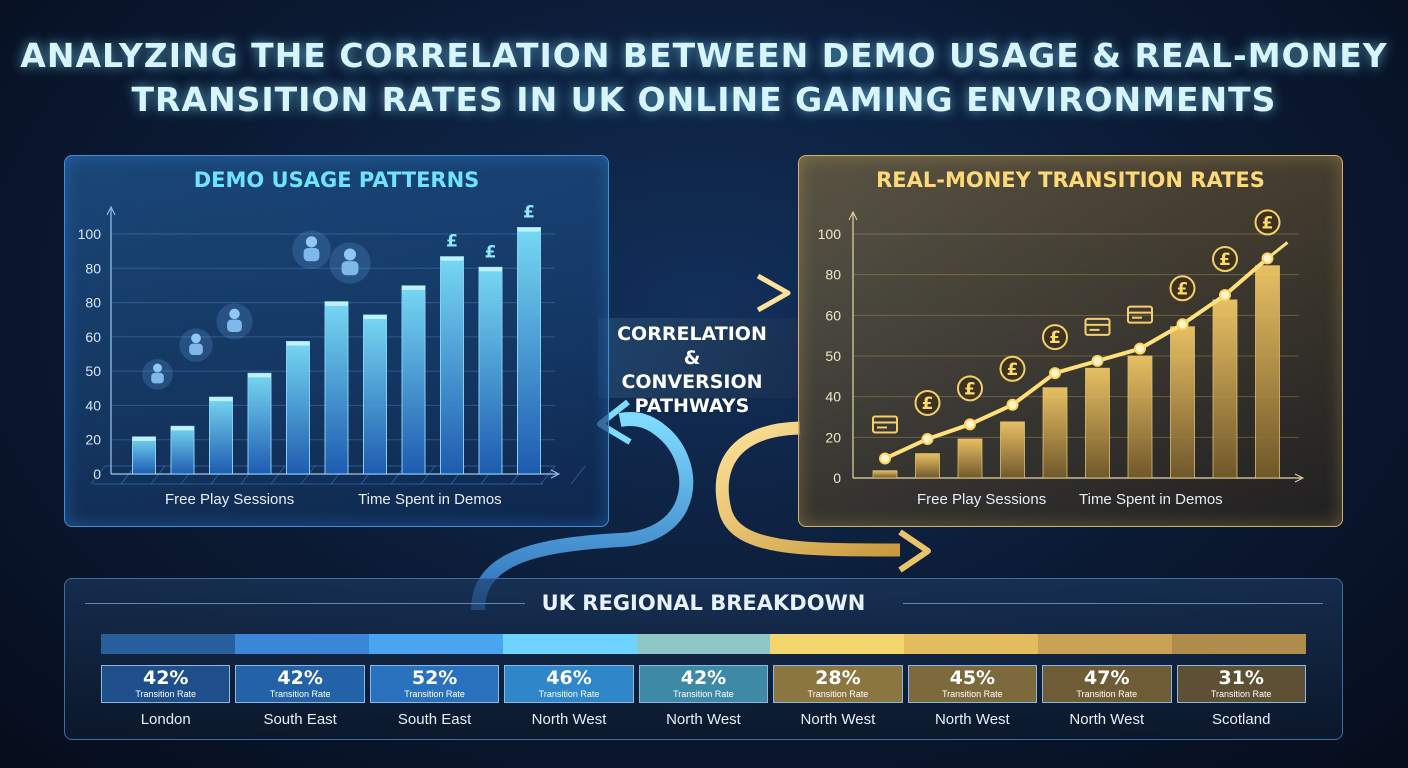  I want to click on region-rate-value: 45%, so click(972, 678).